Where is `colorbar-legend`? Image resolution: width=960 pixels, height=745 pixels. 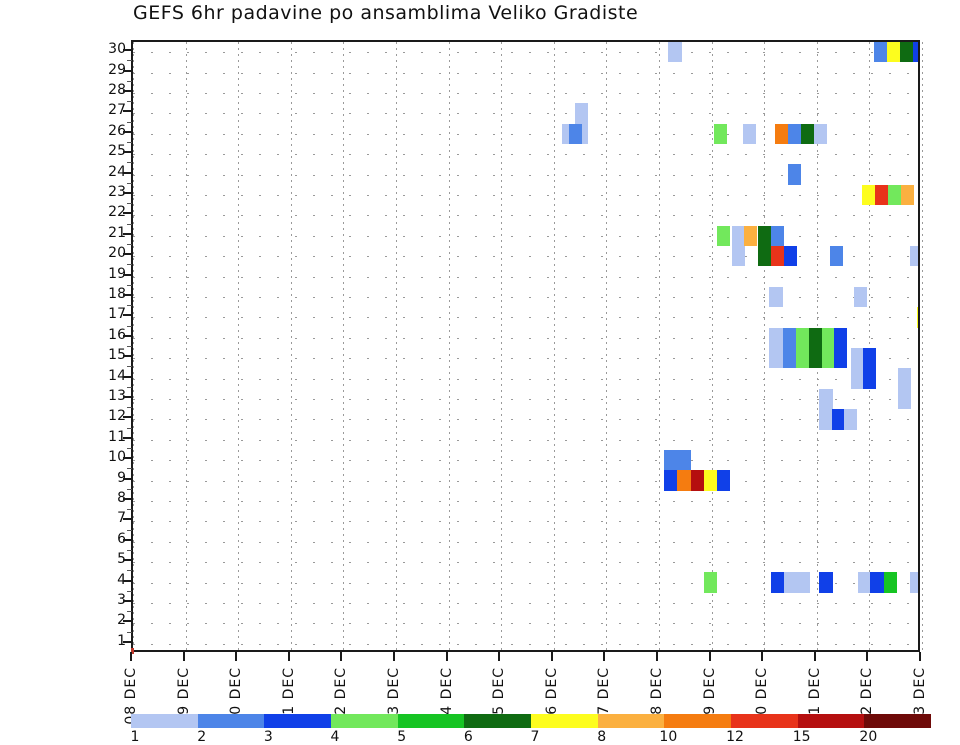 colorbar-legend is located at coordinates (531, 721).